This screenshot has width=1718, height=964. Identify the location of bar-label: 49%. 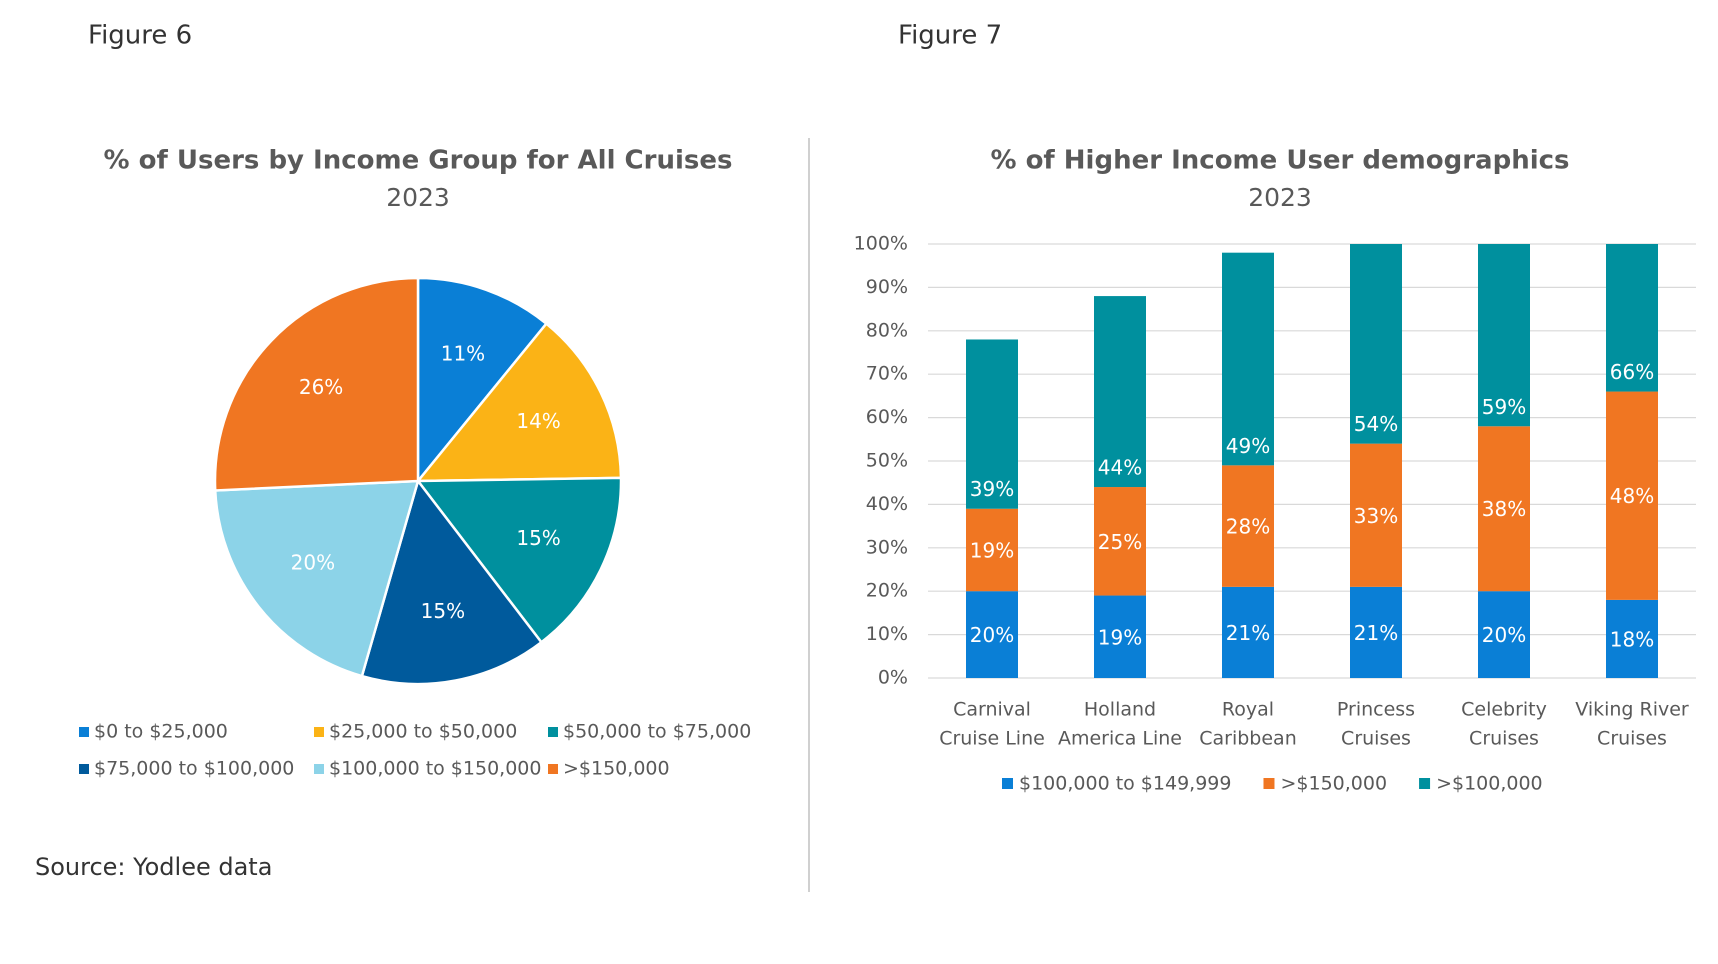
(1248, 446).